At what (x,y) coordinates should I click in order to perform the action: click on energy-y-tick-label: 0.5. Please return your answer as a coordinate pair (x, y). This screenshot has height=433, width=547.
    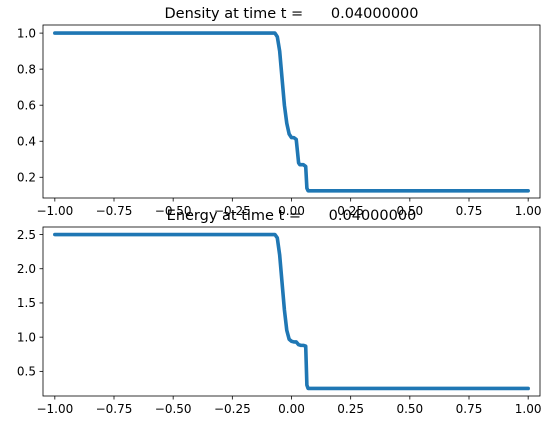
    Looking at the image, I should click on (26, 372).